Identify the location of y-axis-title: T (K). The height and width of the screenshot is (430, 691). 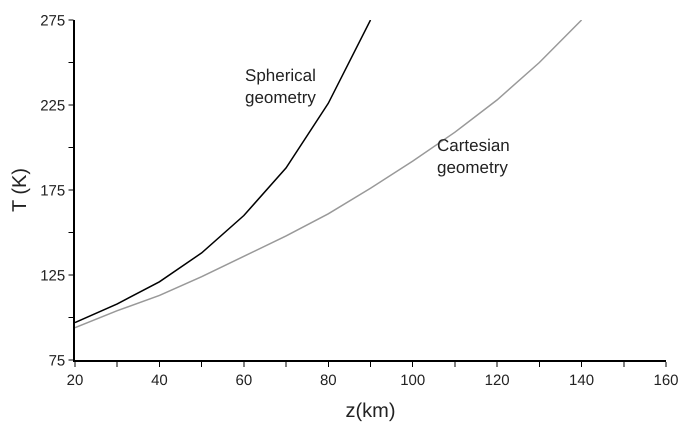
(20, 190).